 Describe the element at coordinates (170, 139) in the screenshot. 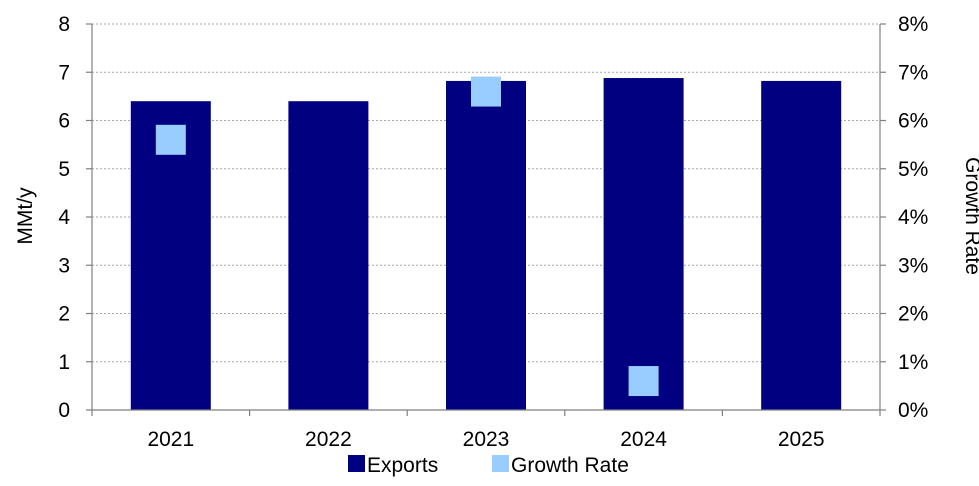

I see `marker-growth-rate-2021` at that location.